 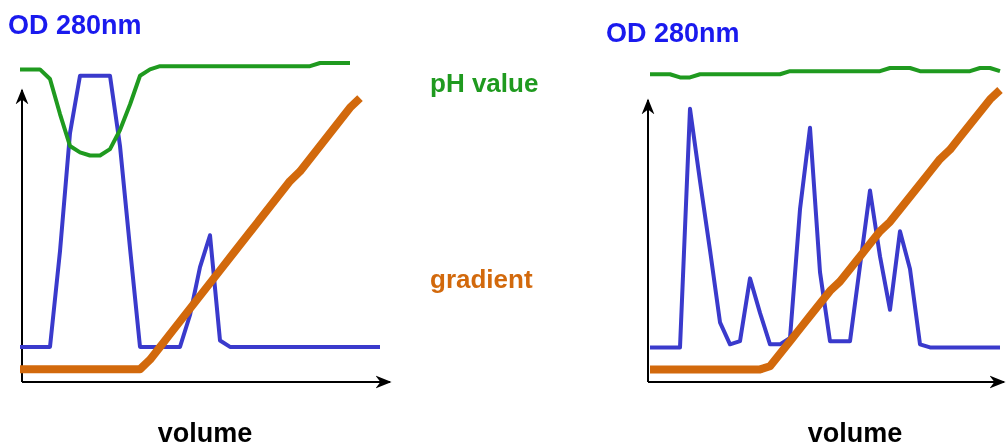 What do you see at coordinates (481, 278) in the screenshot?
I see `text: gradient` at bounding box center [481, 278].